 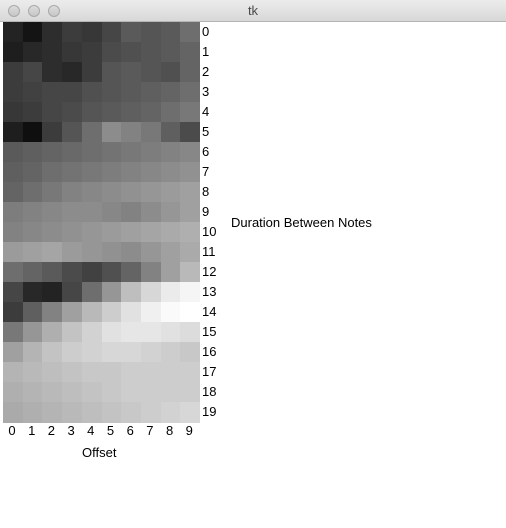 I want to click on y-tick-label: 17, so click(x=209, y=371).